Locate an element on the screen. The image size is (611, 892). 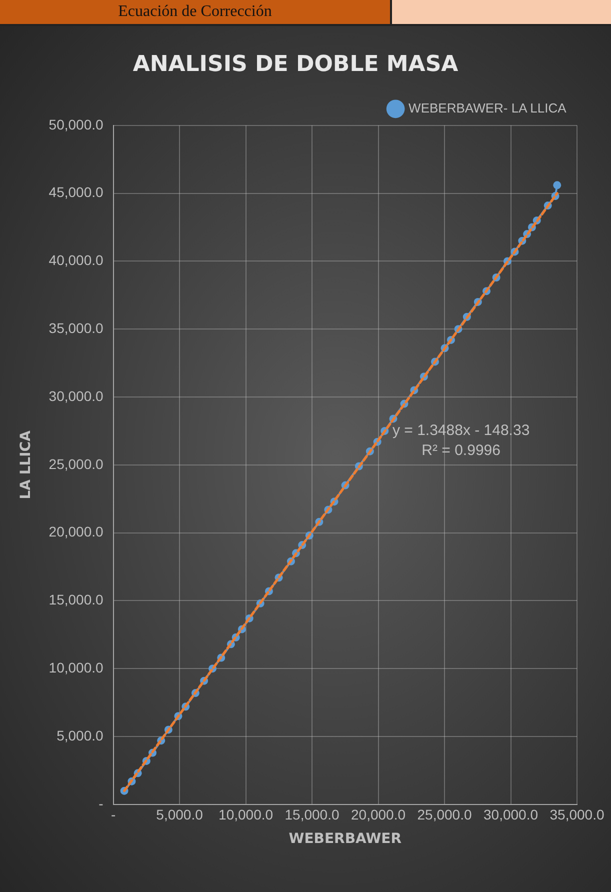
y-tick-label: 5,000.0 is located at coordinates (80, 735).